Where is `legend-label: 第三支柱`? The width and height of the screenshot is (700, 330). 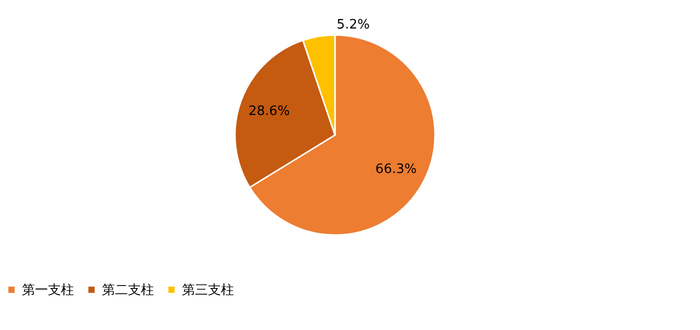
legend-label: 第三支柱 is located at coordinates (208, 290).